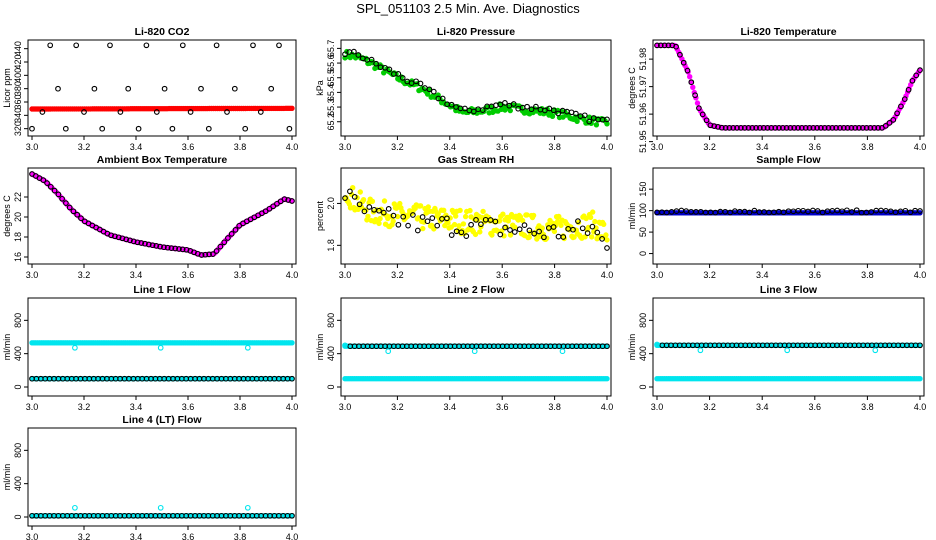  What do you see at coordinates (476, 160) in the screenshot?
I see `chart-title: Gas Stream RH` at bounding box center [476, 160].